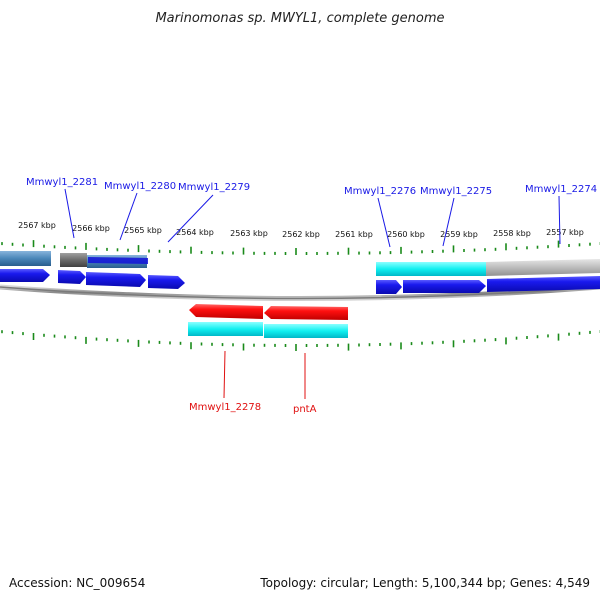  Describe the element at coordinates (249, 233) in the screenshot. I see `tick-label-2563: 2563 kbp` at that location.